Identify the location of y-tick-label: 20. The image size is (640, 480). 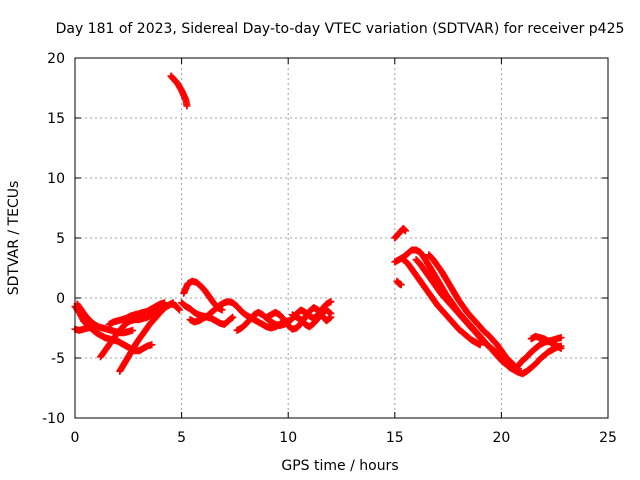
(56, 59).